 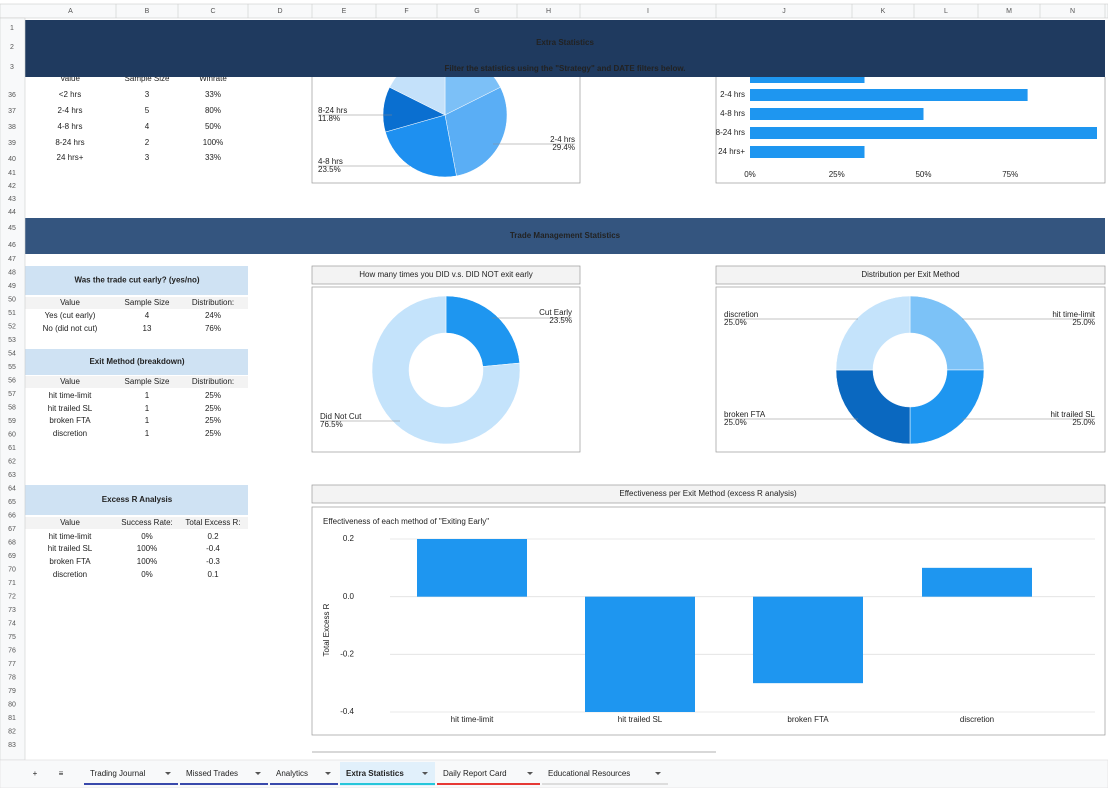 I want to click on row-number: 59, so click(x=12, y=421).